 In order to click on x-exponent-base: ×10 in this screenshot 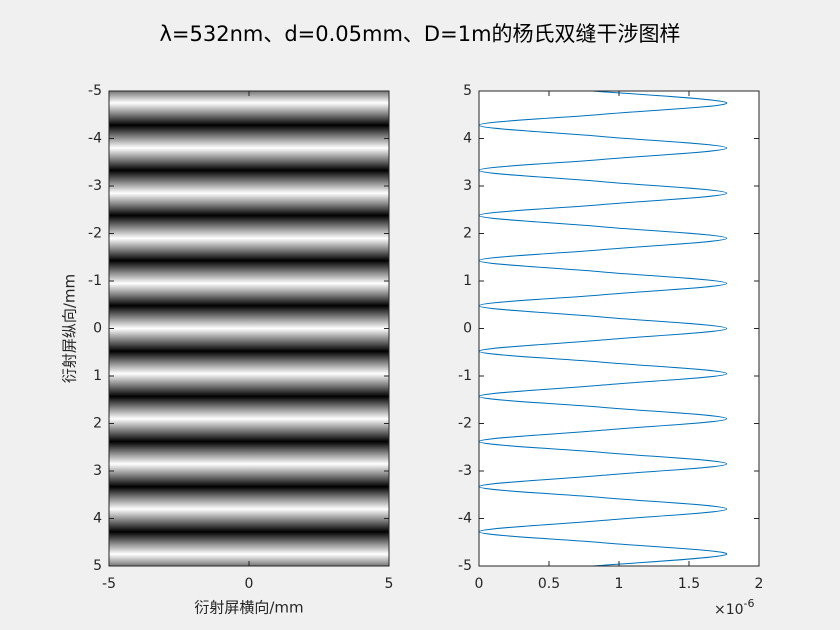, I will do `click(729, 610)`.